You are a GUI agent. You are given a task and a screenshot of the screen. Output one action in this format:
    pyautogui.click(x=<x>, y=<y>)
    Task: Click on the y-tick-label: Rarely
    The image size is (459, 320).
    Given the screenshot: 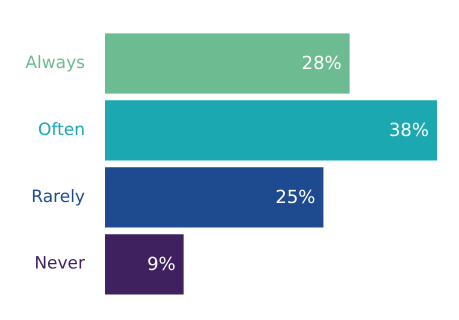 What is the action you would take?
    pyautogui.click(x=58, y=196)
    